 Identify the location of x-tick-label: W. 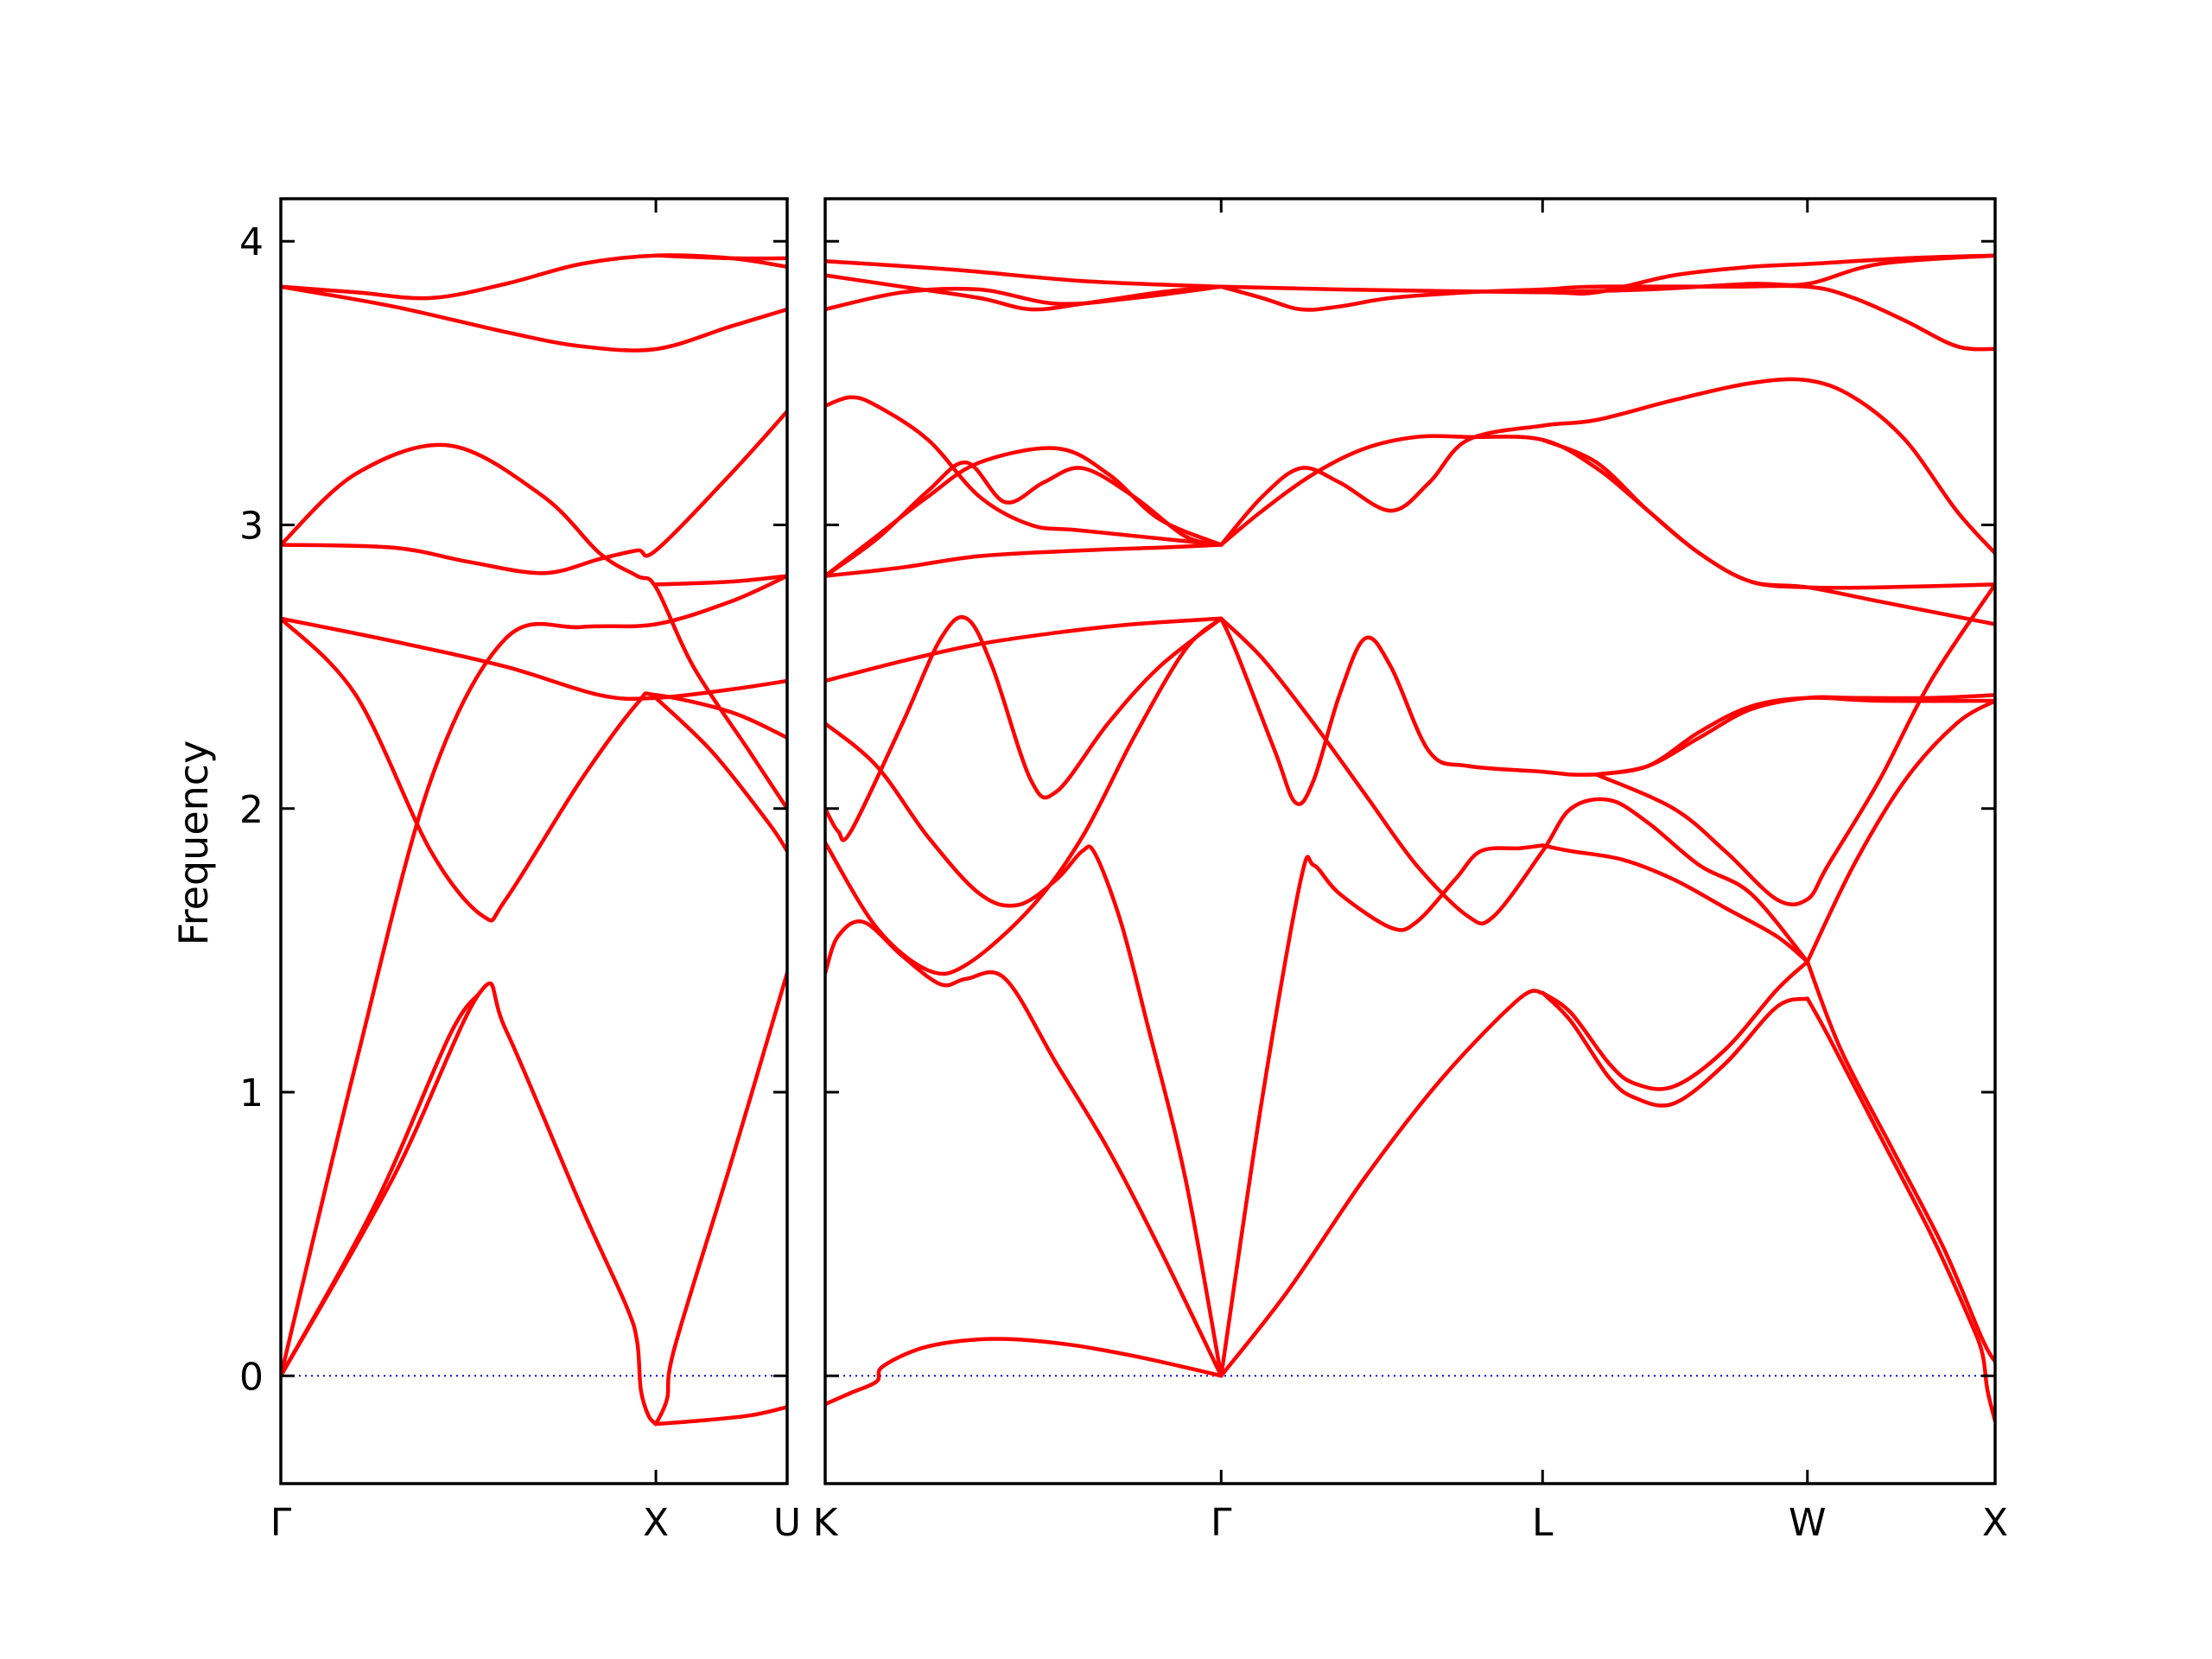
(1808, 1523).